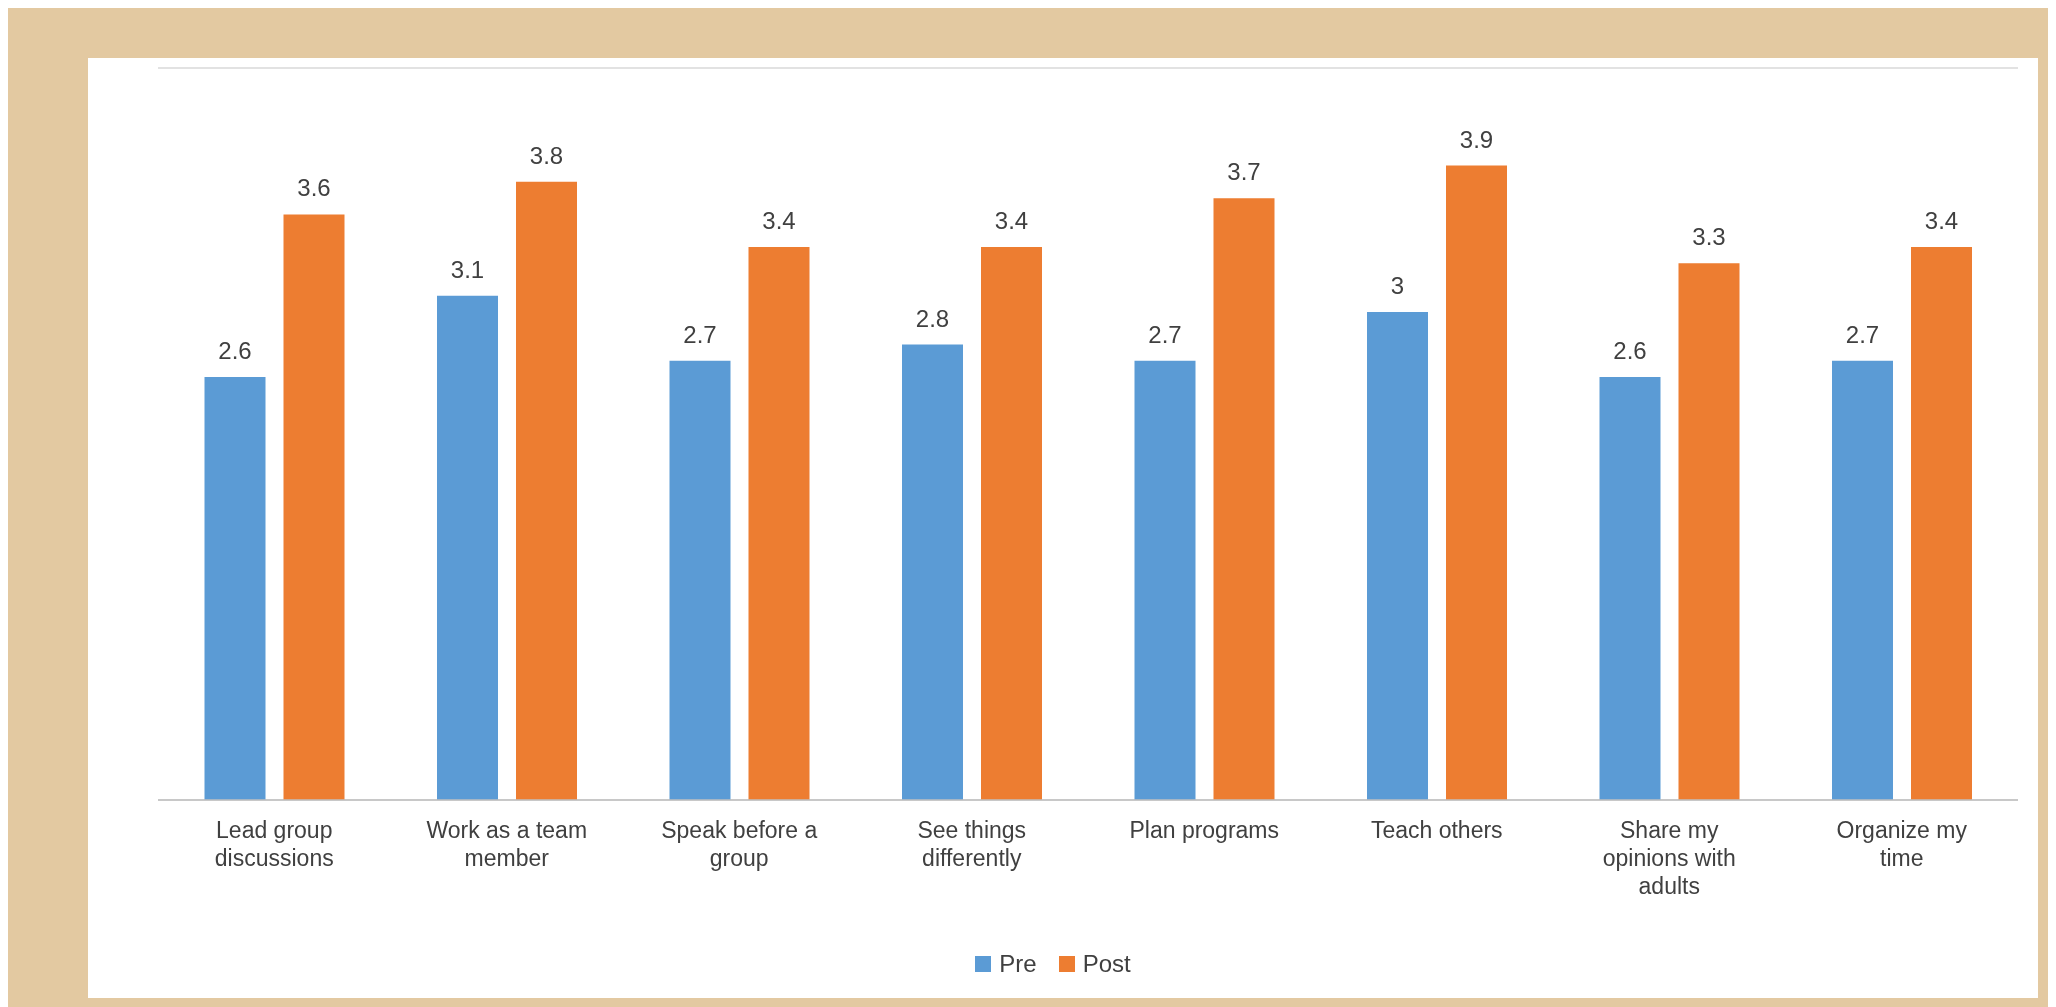 This screenshot has width=2056, height=1007. What do you see at coordinates (1709, 237) in the screenshot?
I see `data-label: 3.3` at bounding box center [1709, 237].